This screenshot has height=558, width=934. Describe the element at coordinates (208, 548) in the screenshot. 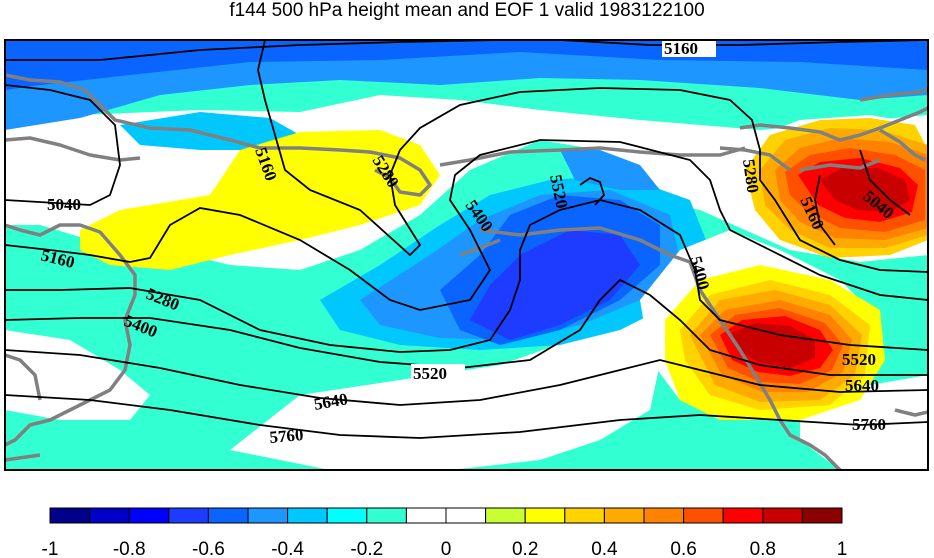

I see `colorbar-tick-label: -0.6` at that location.